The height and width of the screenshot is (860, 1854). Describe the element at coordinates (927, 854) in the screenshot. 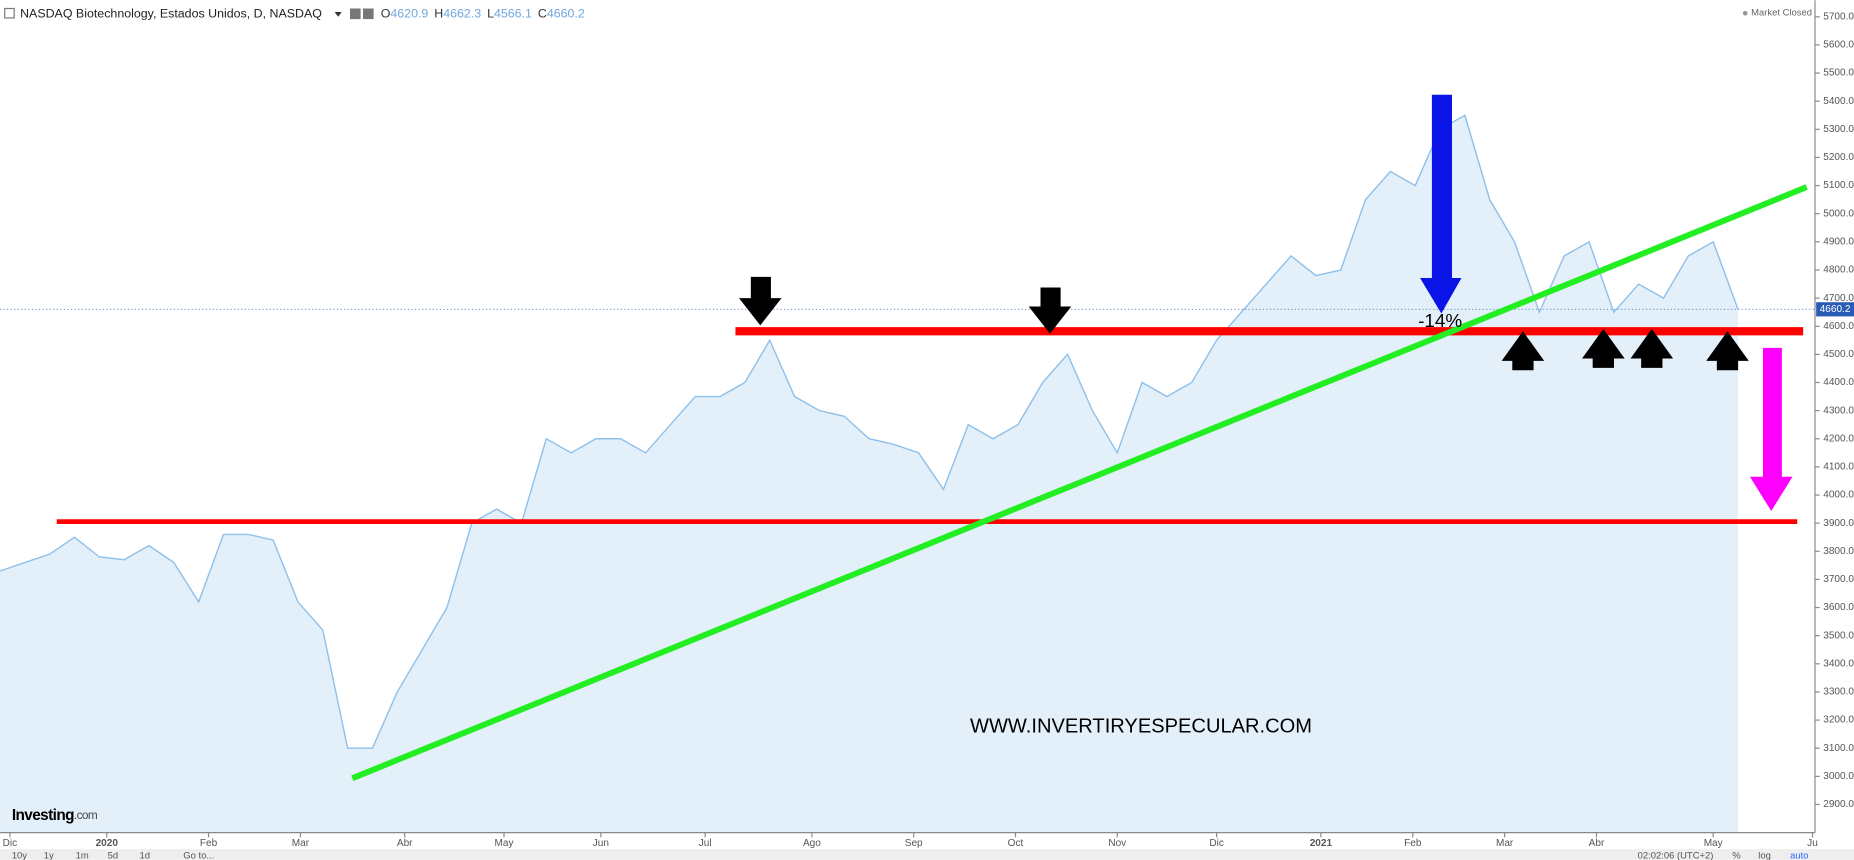

I see `toolbar` at that location.